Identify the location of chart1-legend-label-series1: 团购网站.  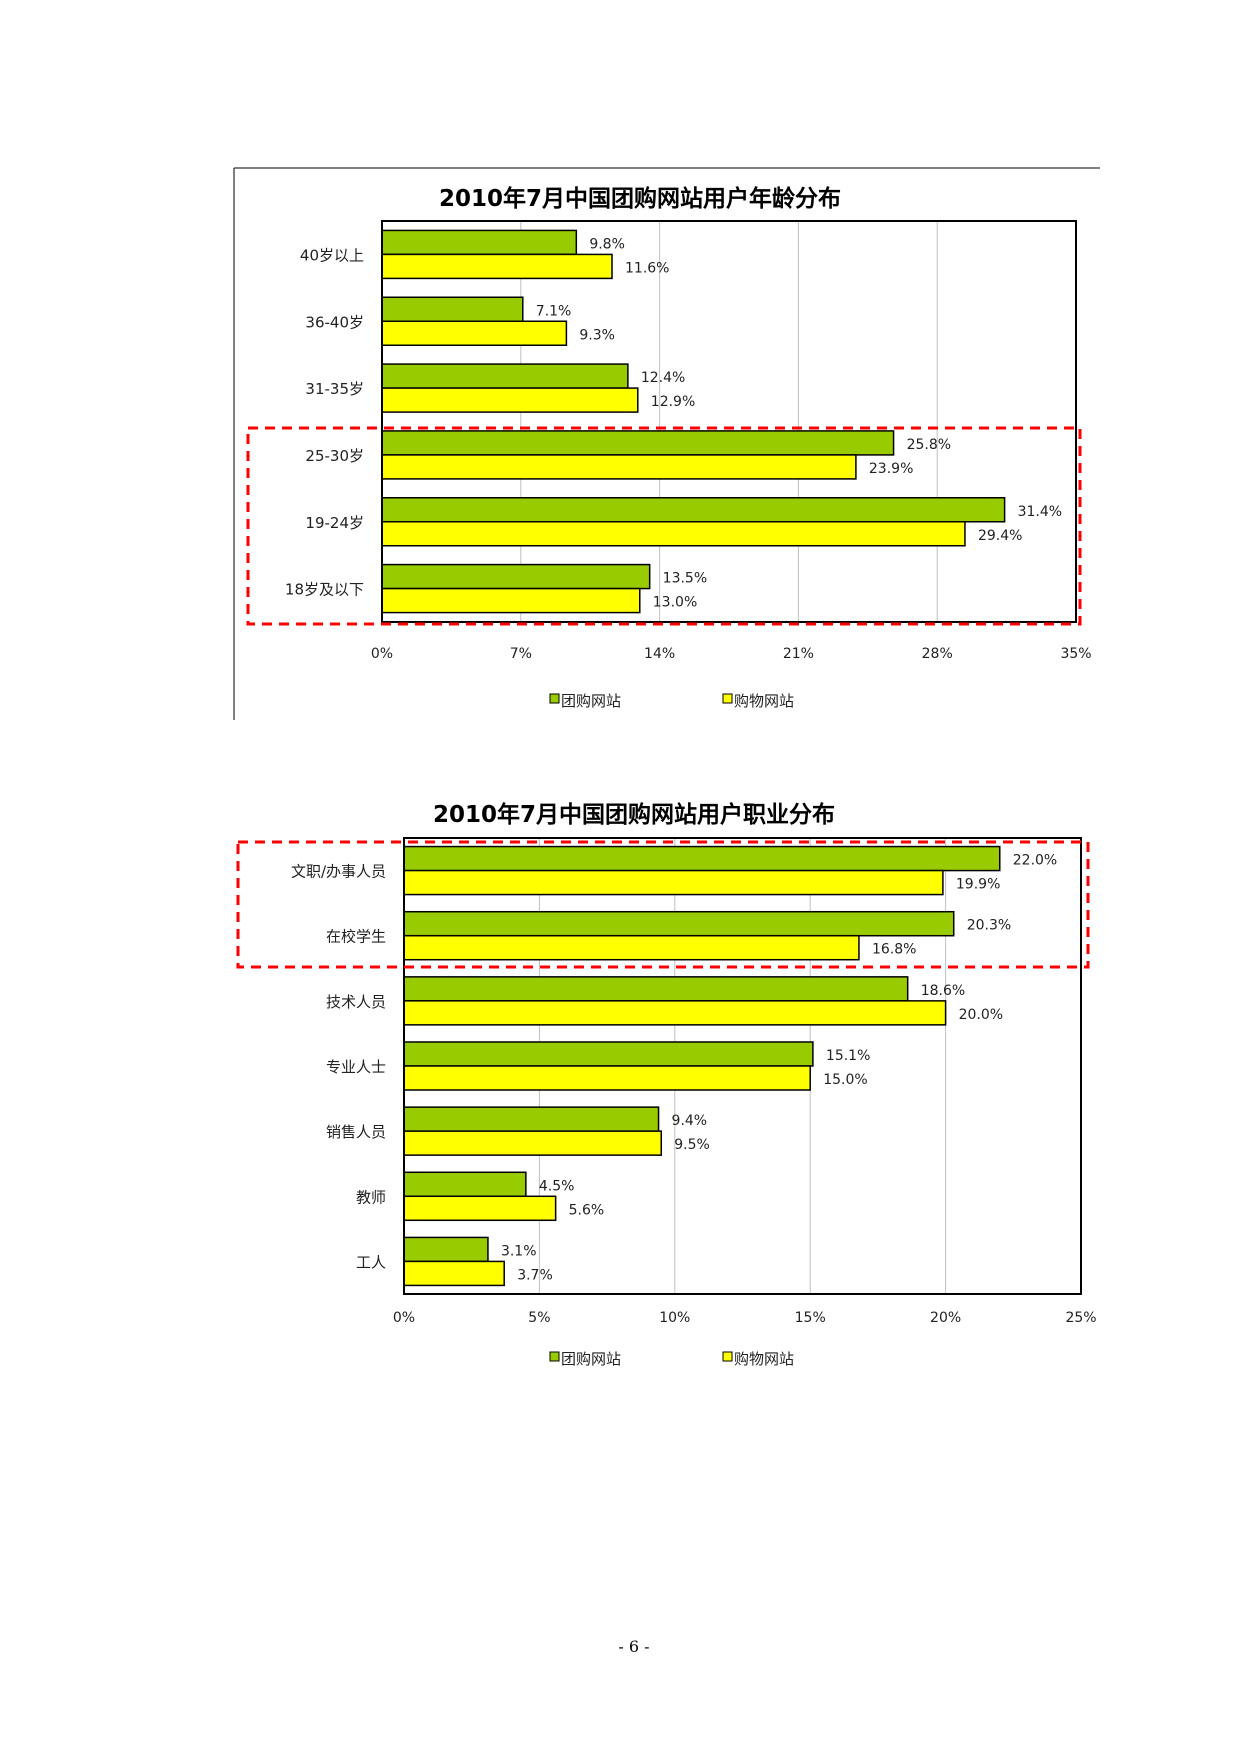
(591, 701).